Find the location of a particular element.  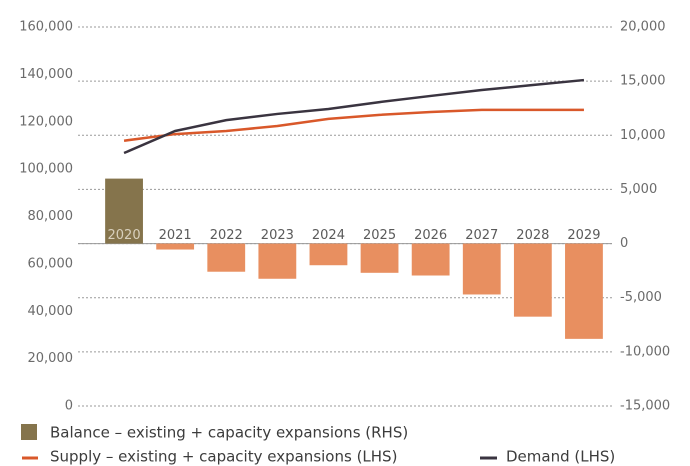

y2-tick-label: -5,000 is located at coordinates (641, 297).